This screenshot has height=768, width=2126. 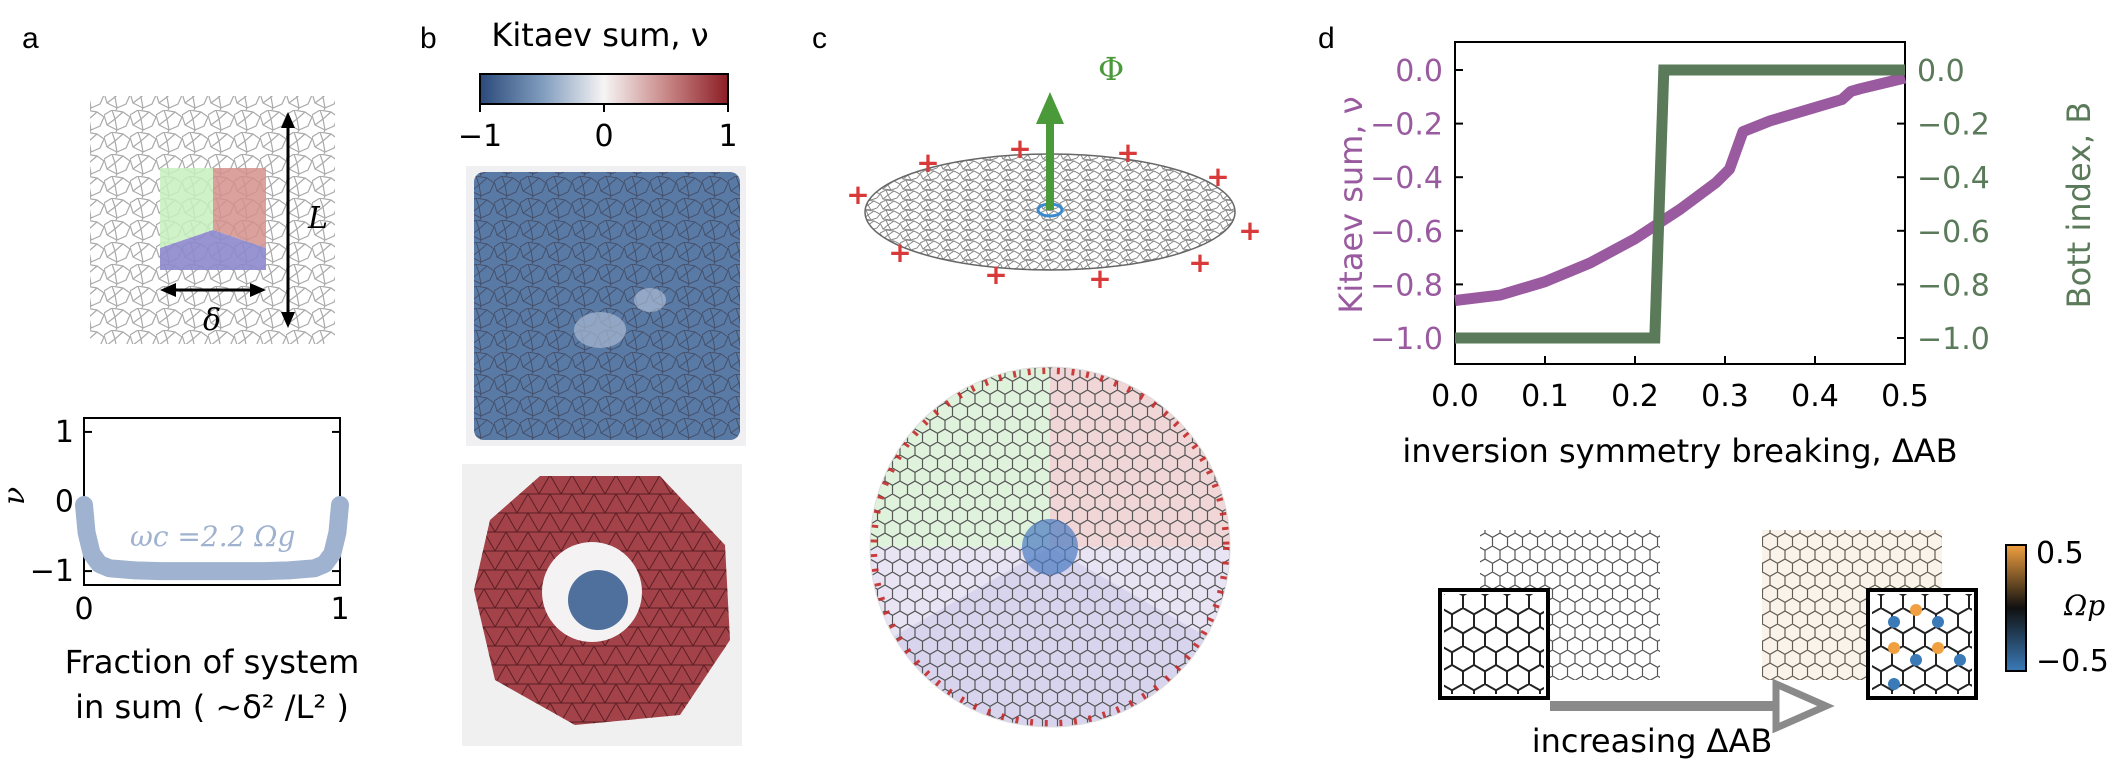 I want to click on increasing-arrow, so click(x=1692, y=706).